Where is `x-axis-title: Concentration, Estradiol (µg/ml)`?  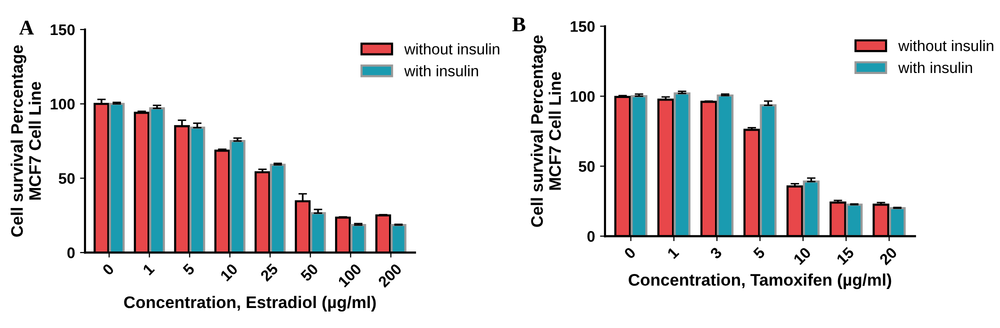 x-axis-title: Concentration, Estradiol (µg/ml) is located at coordinates (250, 304).